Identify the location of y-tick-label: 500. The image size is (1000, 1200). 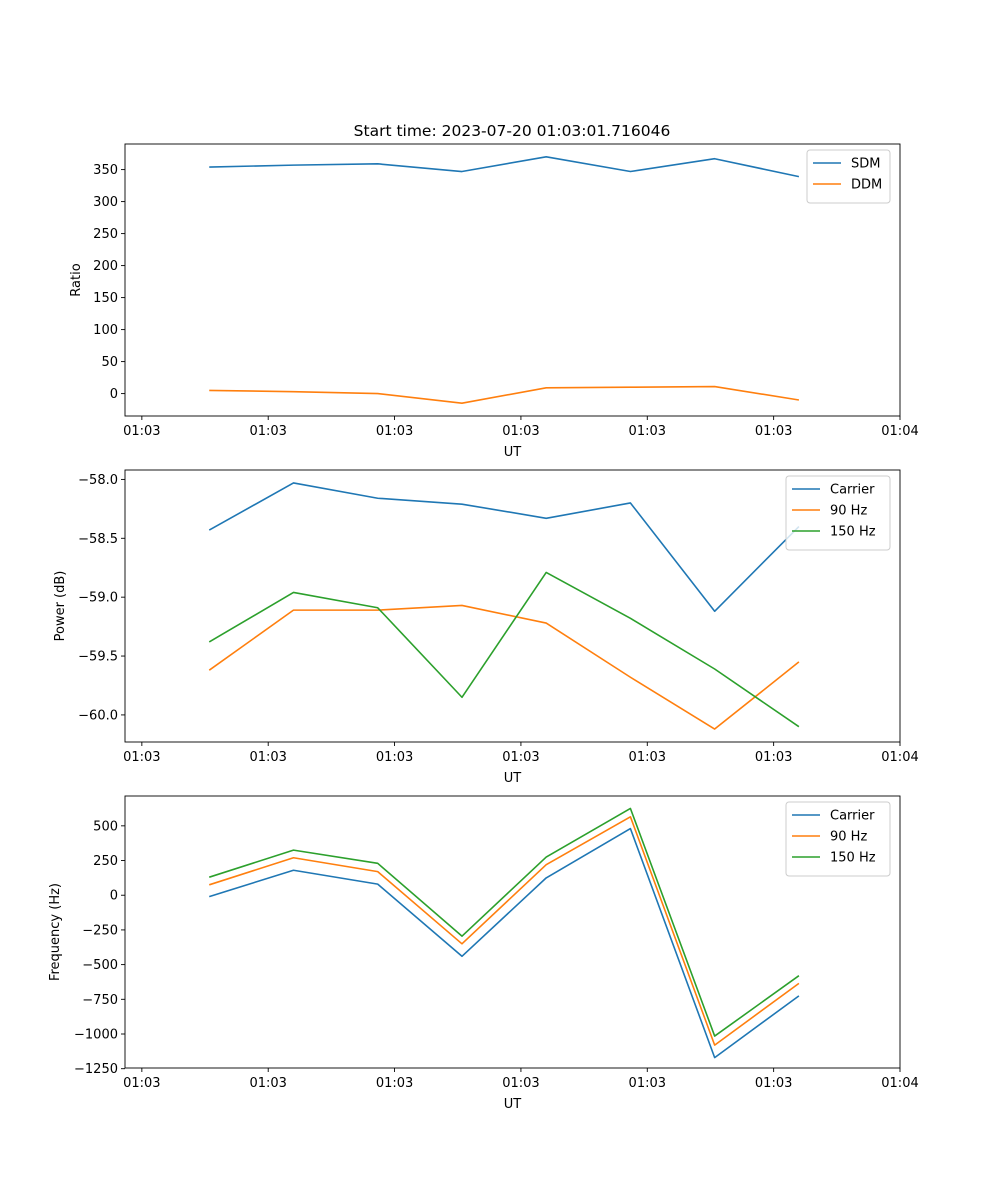
(105, 826).